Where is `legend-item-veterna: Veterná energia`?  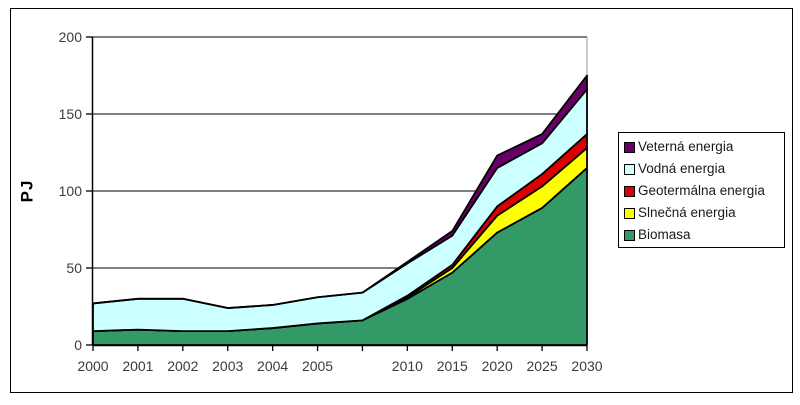
legend-item-veterna: Veterná energia is located at coordinates (704, 147).